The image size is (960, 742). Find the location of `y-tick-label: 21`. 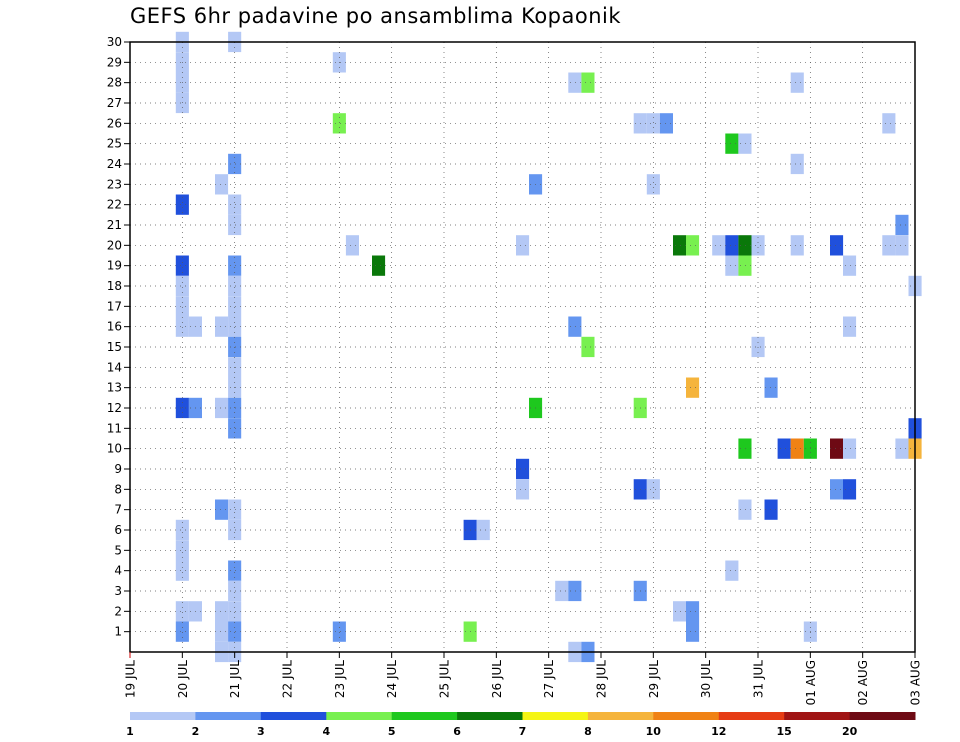

y-tick-label: 21 is located at coordinates (114, 225).